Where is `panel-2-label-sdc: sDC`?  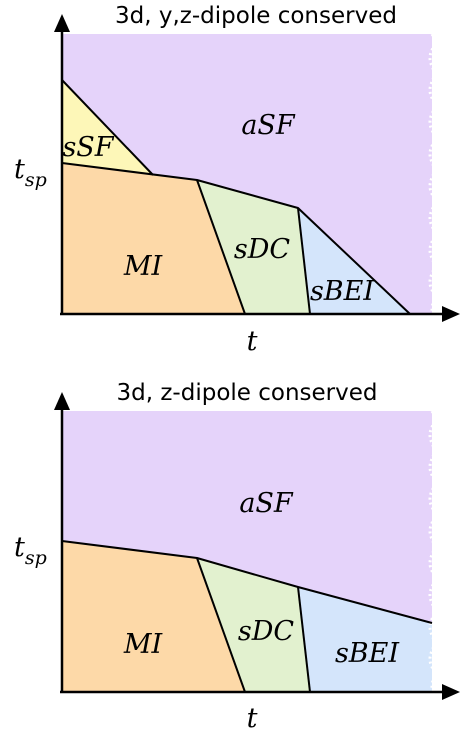
panel-2-label-sdc: sDC is located at coordinates (266, 631).